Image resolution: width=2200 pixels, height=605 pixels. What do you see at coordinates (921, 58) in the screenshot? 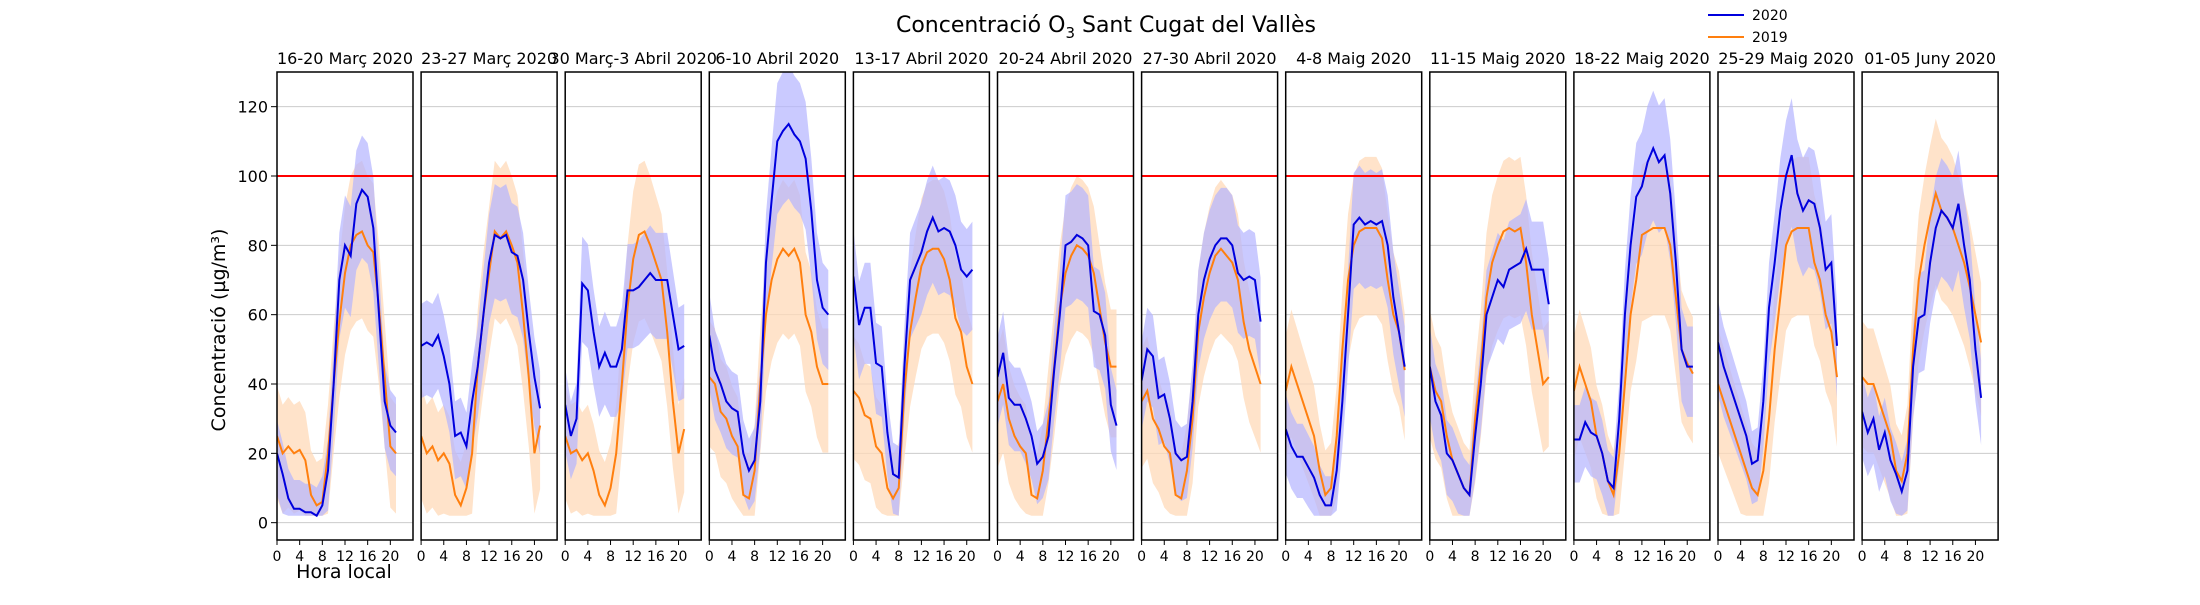
I see `panel-title: 13-17 Abril 2020` at bounding box center [921, 58].